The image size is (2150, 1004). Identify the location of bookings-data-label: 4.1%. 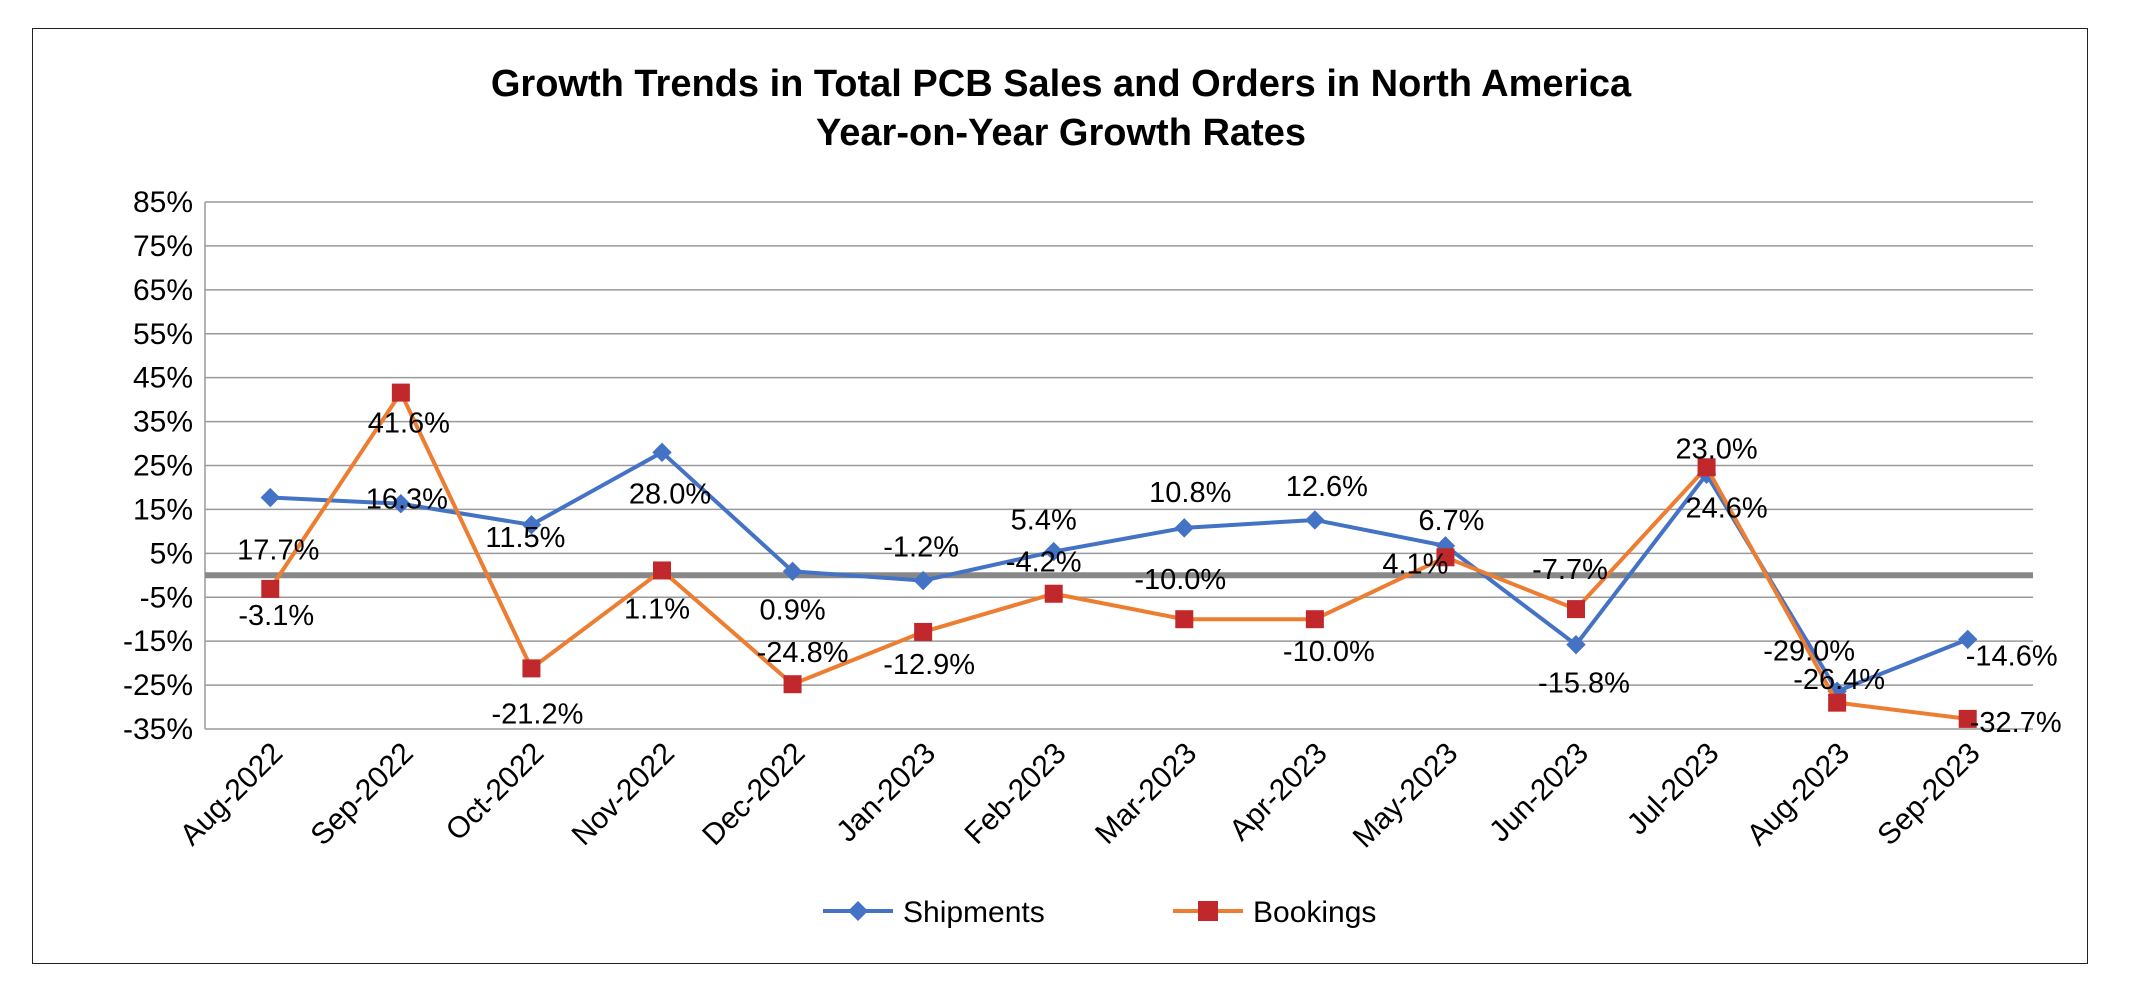
(1415, 564).